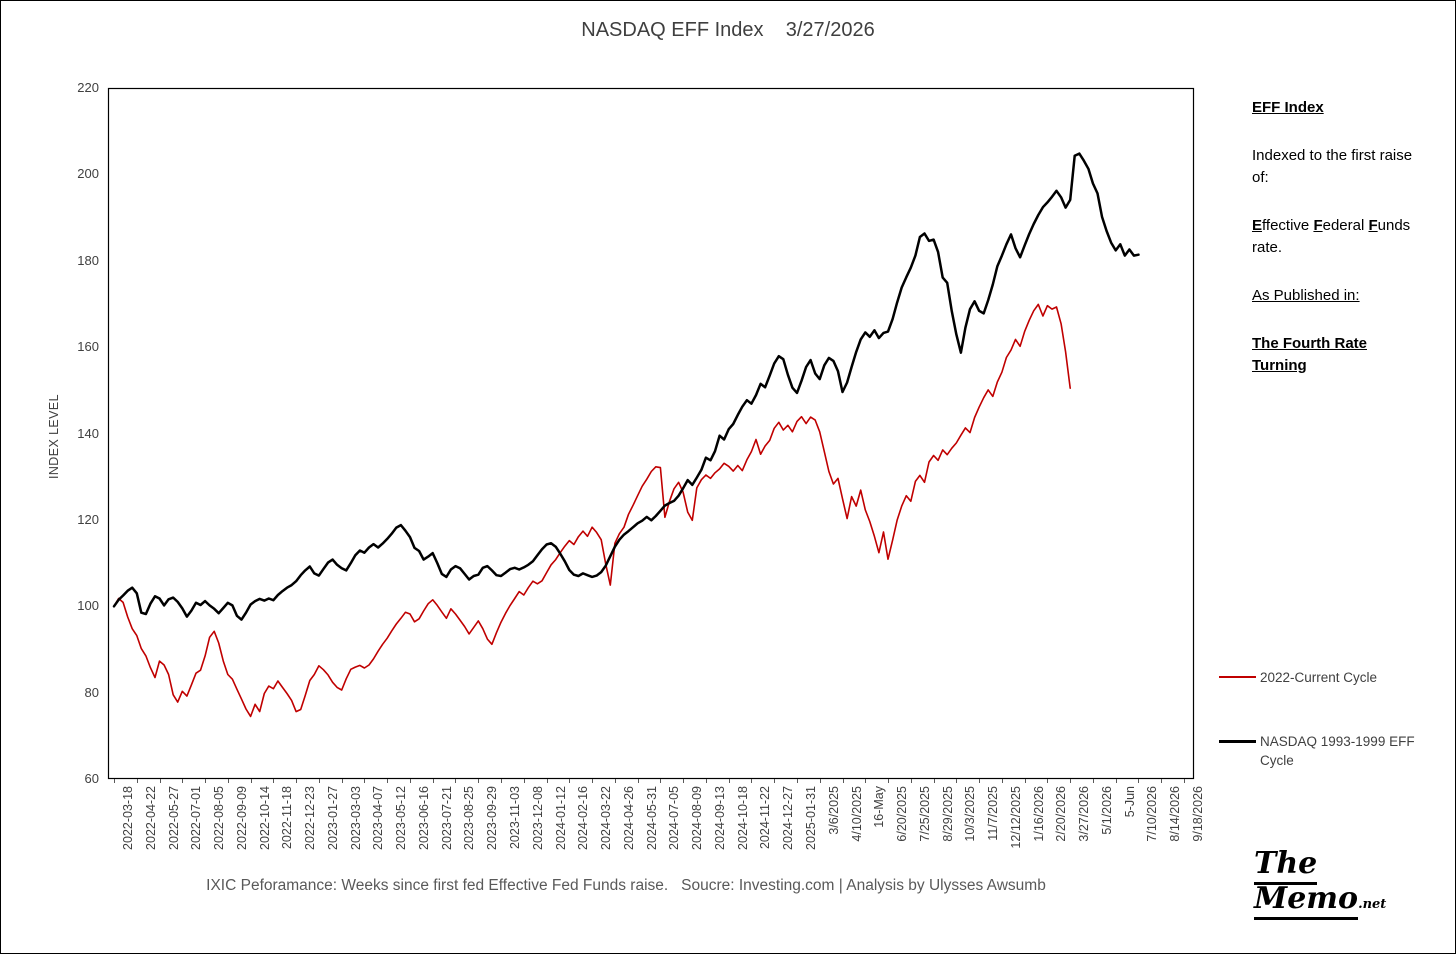  Describe the element at coordinates (91, 778) in the screenshot. I see `y-tick-label: 60` at that location.